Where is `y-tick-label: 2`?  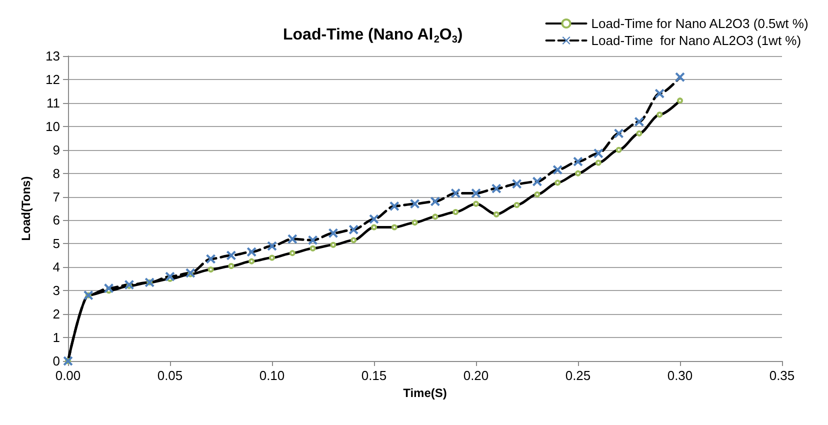
y-tick-label: 2 is located at coordinates (56, 314).